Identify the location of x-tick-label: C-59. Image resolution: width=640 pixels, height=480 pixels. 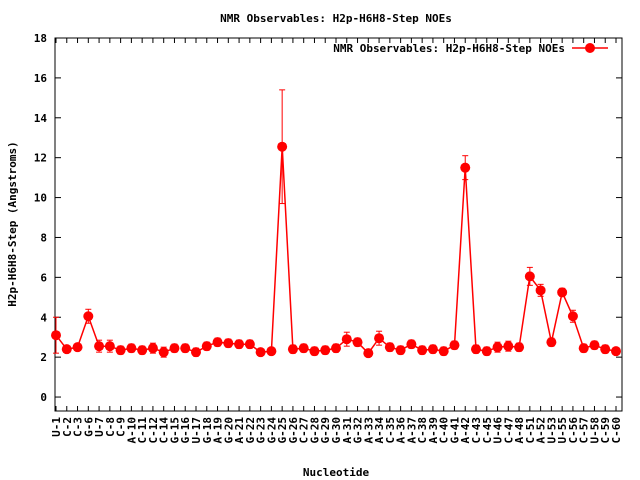
(605, 430).